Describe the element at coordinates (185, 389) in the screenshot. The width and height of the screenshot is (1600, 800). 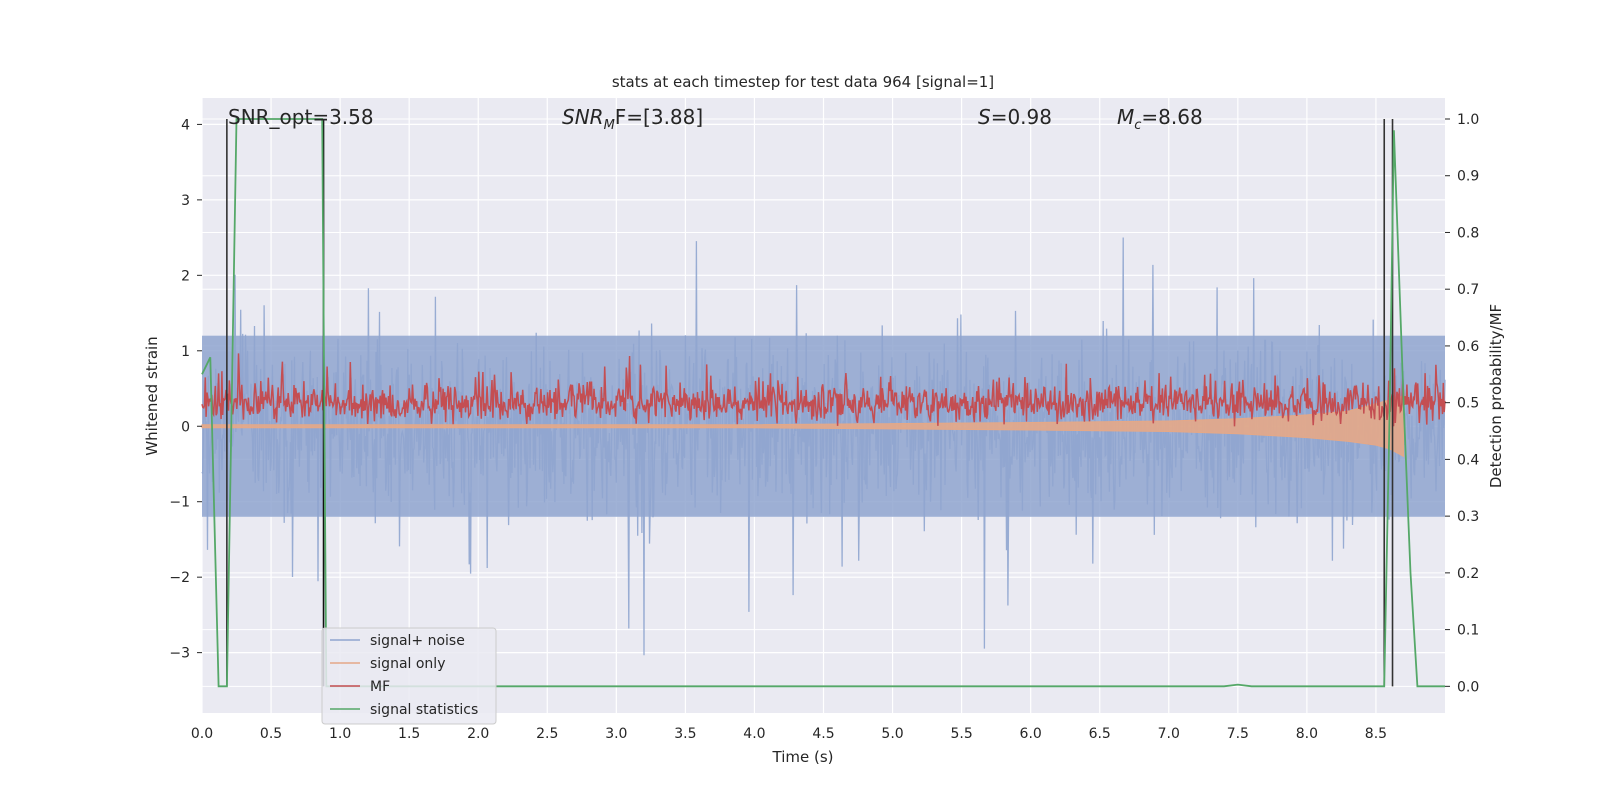
I see `y-axis-ticks: 4 3 2 1 0 −1 −2 −3` at that location.